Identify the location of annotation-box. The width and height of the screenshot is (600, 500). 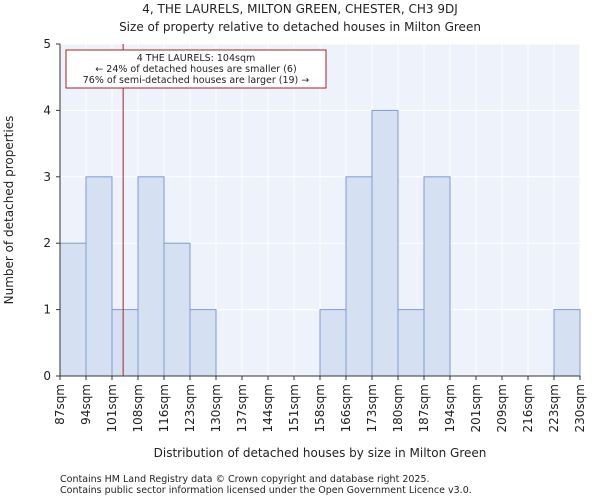
(196, 69).